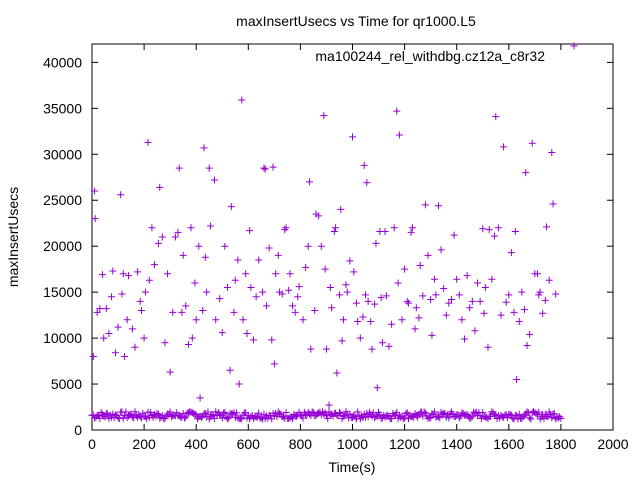 The image size is (640, 480). Describe the element at coordinates (430, 56) in the screenshot. I see `legend-label: ma100244_rel_withdbg.cz12a_c8r32` at that location.